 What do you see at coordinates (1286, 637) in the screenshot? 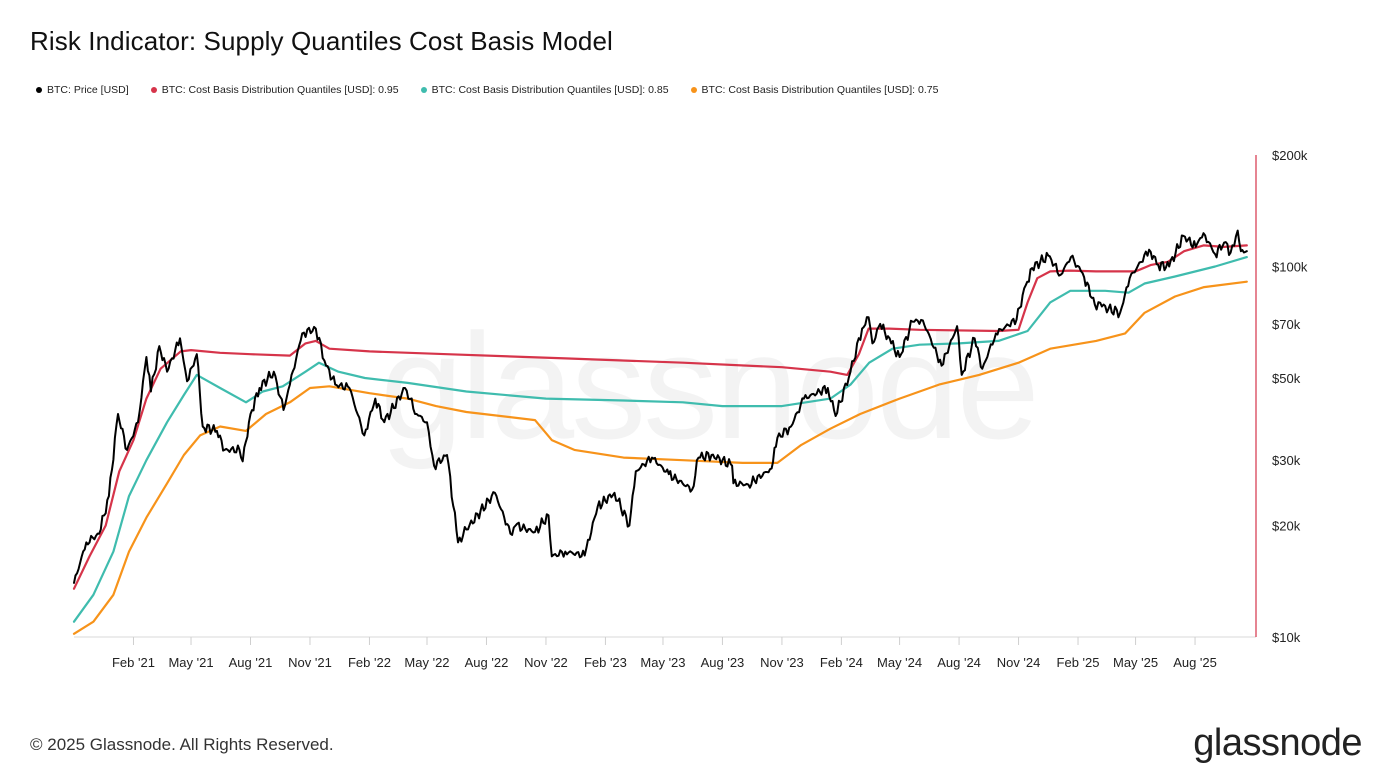
I see `y-tick-label: $10k` at bounding box center [1286, 637].